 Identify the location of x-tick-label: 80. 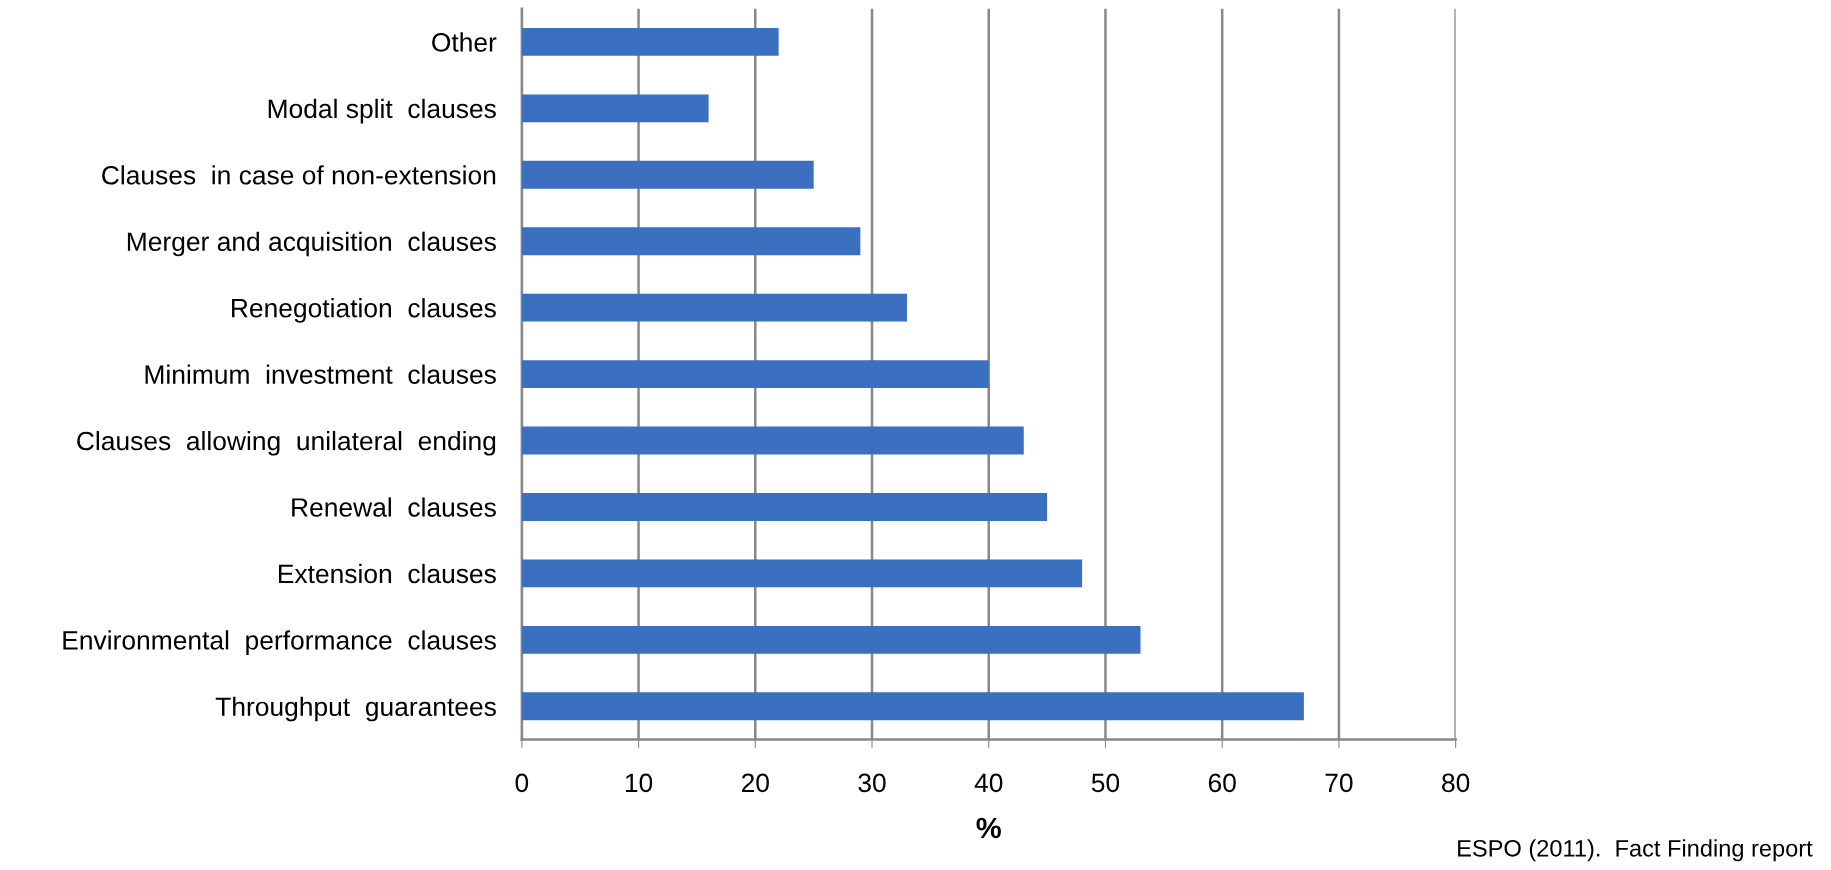
(1456, 783).